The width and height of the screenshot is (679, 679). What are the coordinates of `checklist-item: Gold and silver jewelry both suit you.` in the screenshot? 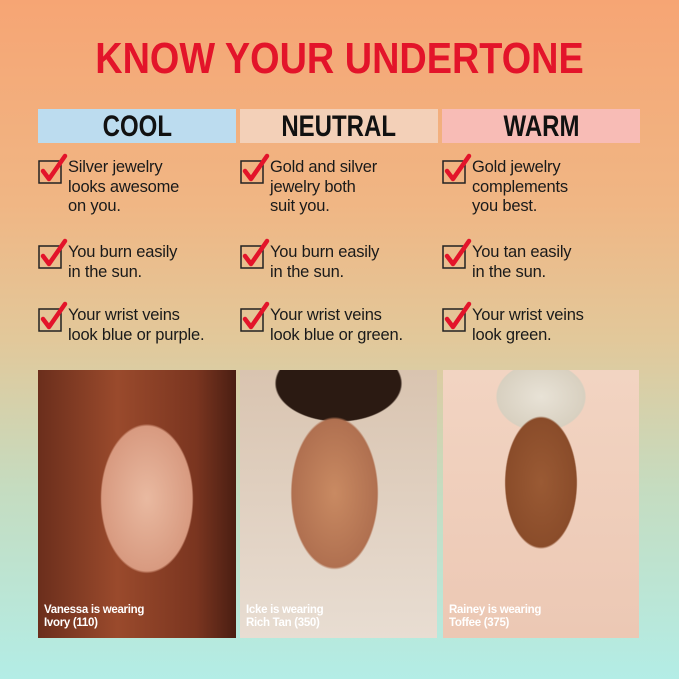 It's located at (309, 185).